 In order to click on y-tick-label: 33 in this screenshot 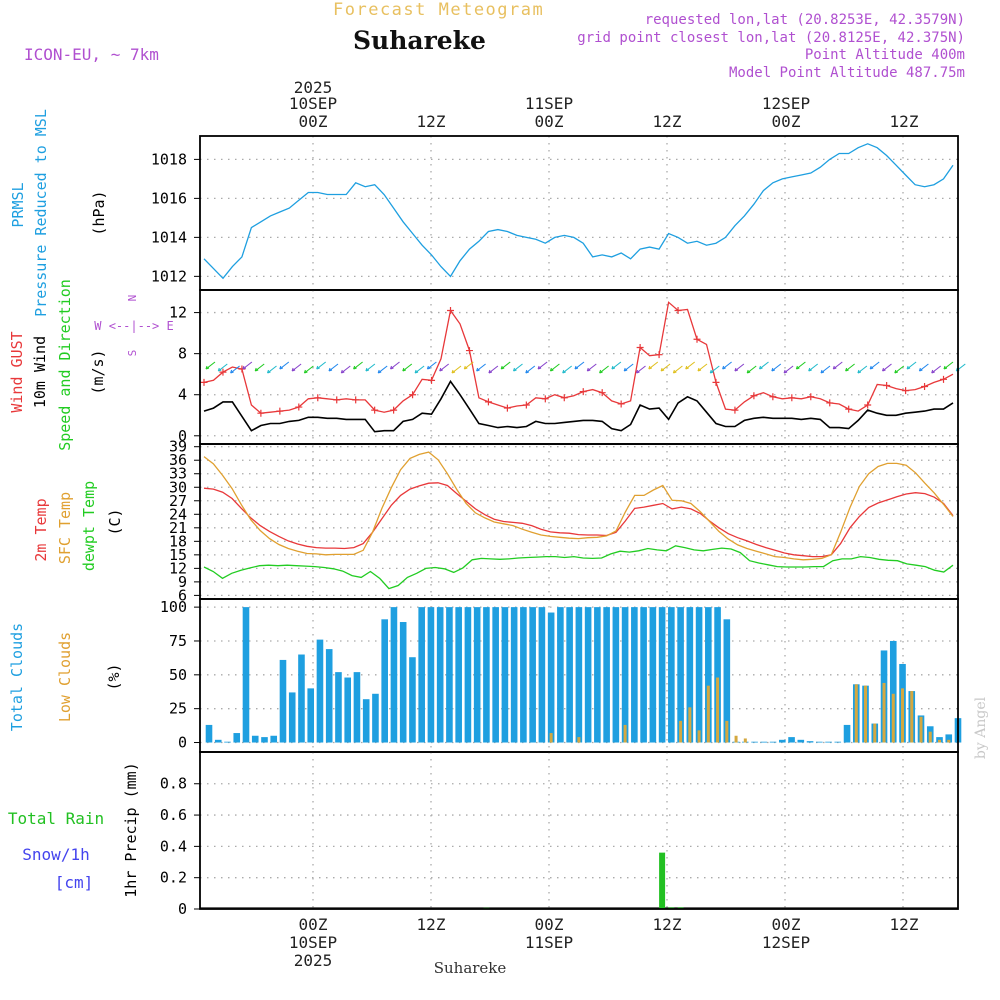, I will do `click(178, 474)`.